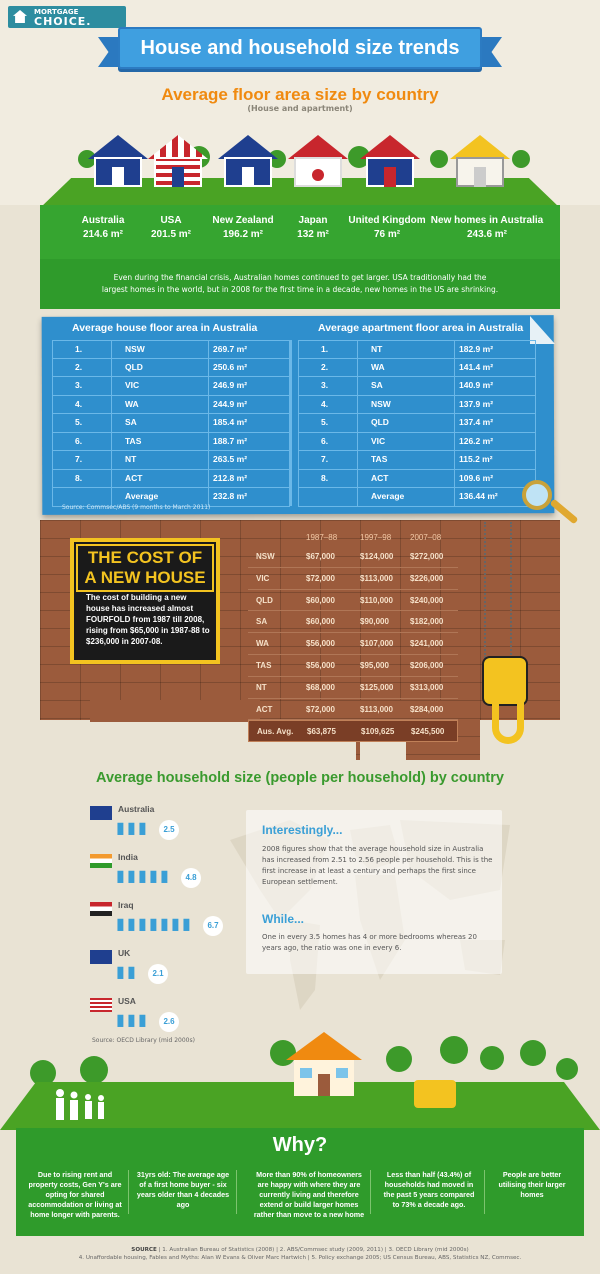  Describe the element at coordinates (377, 687) in the screenshot. I see `cost-cell: $125,000` at that location.